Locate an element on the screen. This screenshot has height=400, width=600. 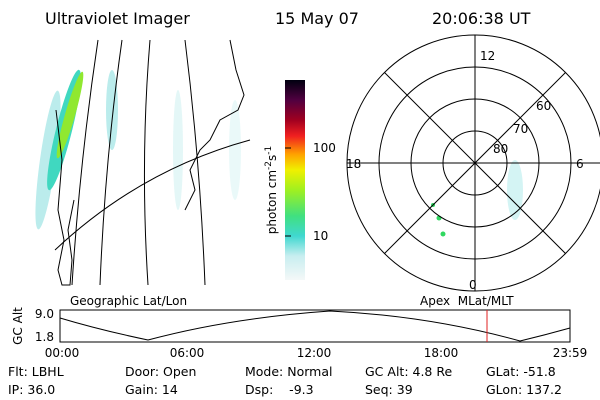
aurora-dots is located at coordinates (438, 220).